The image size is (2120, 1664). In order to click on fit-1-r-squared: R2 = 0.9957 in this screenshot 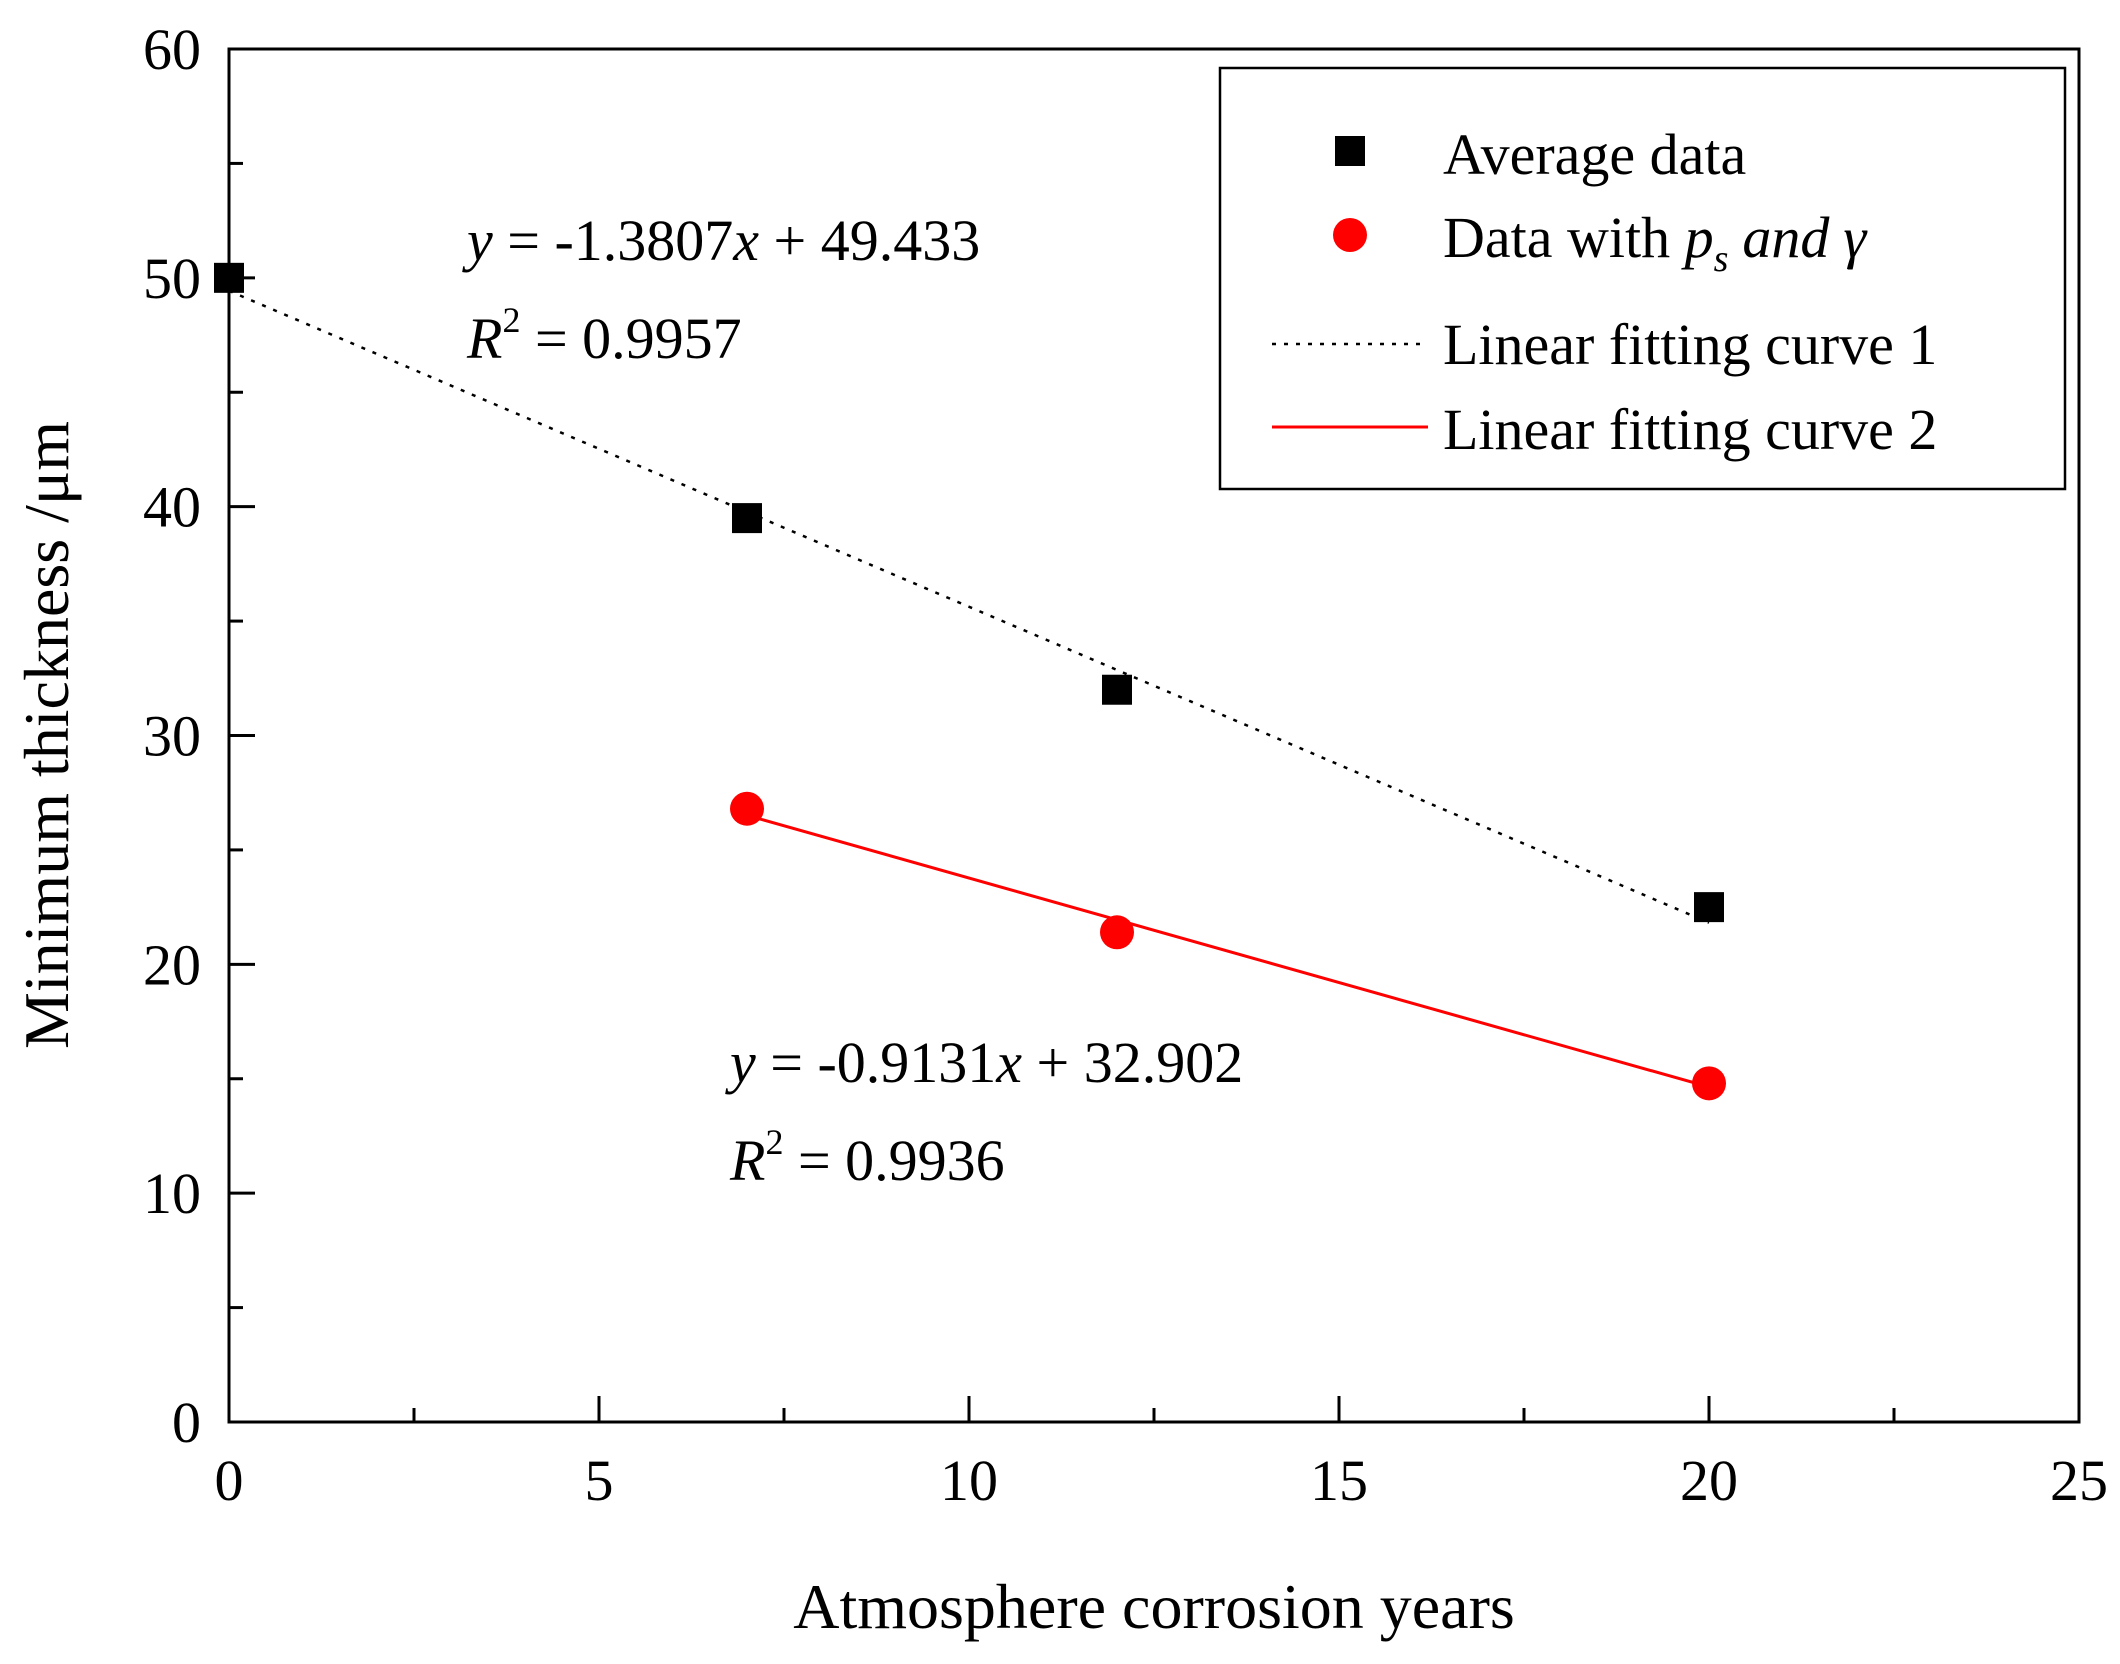, I will do `click(604, 335)`.